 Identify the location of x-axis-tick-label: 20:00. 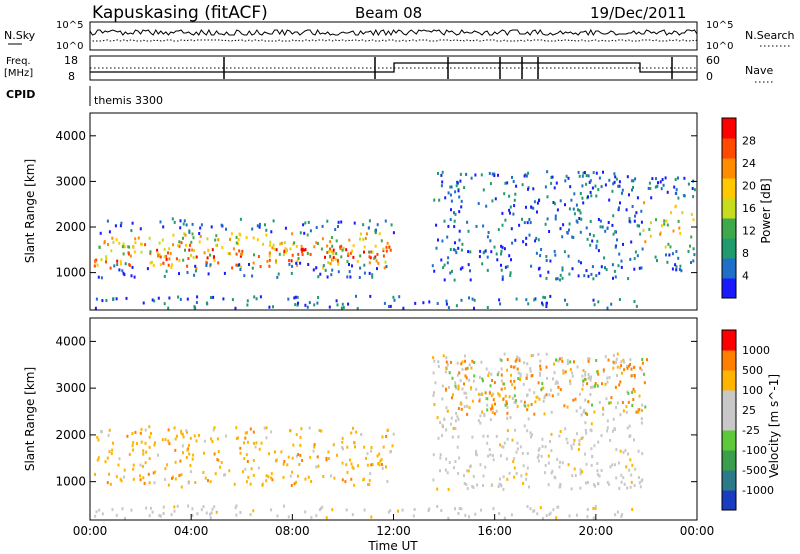
(596, 531).